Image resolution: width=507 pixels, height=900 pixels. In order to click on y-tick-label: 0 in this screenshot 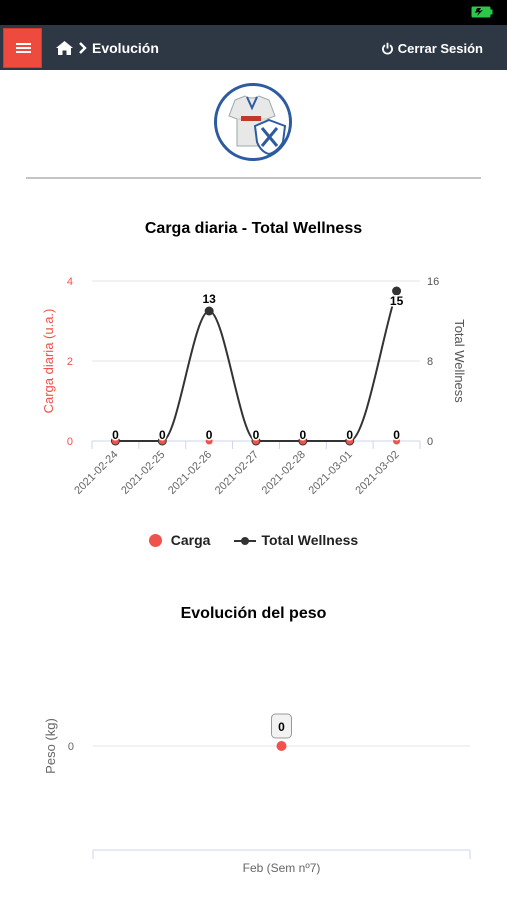, I will do `click(71, 747)`.